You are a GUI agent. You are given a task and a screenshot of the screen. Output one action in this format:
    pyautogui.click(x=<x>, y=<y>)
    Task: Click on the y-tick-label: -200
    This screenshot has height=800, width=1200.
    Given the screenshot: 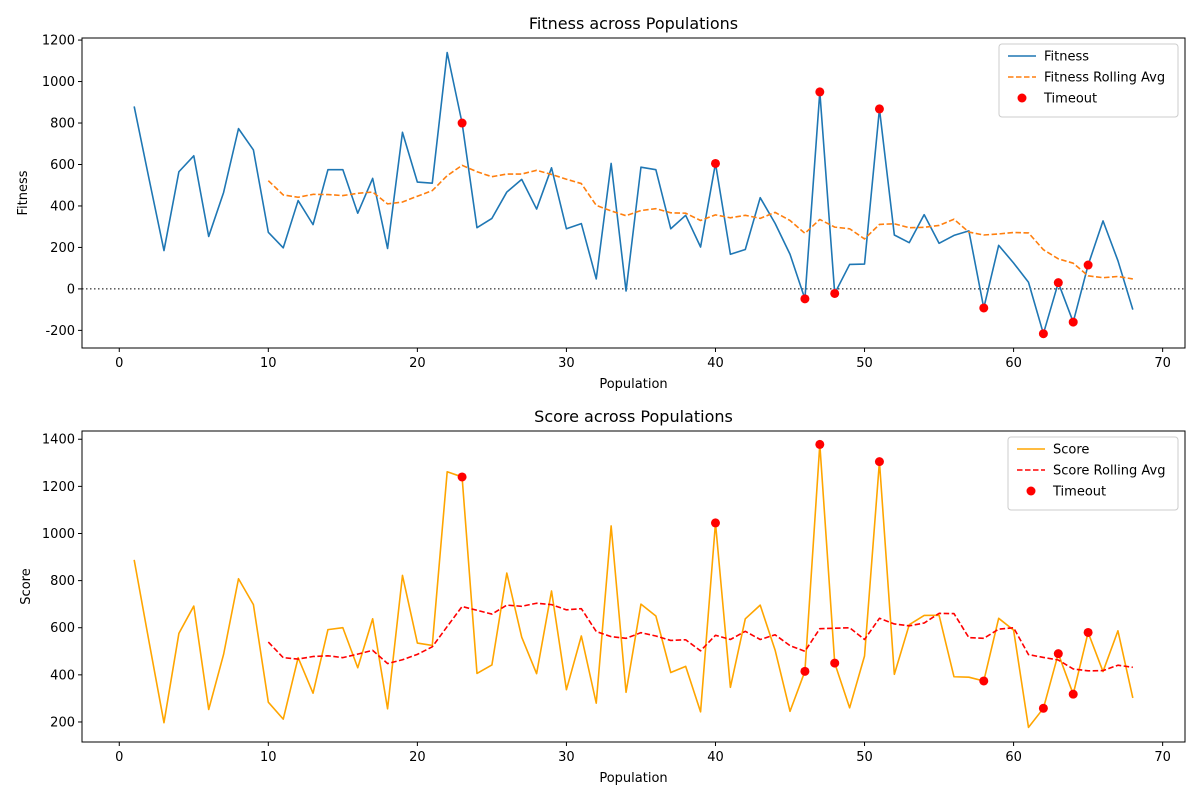 What is the action you would take?
    pyautogui.click(x=60, y=331)
    